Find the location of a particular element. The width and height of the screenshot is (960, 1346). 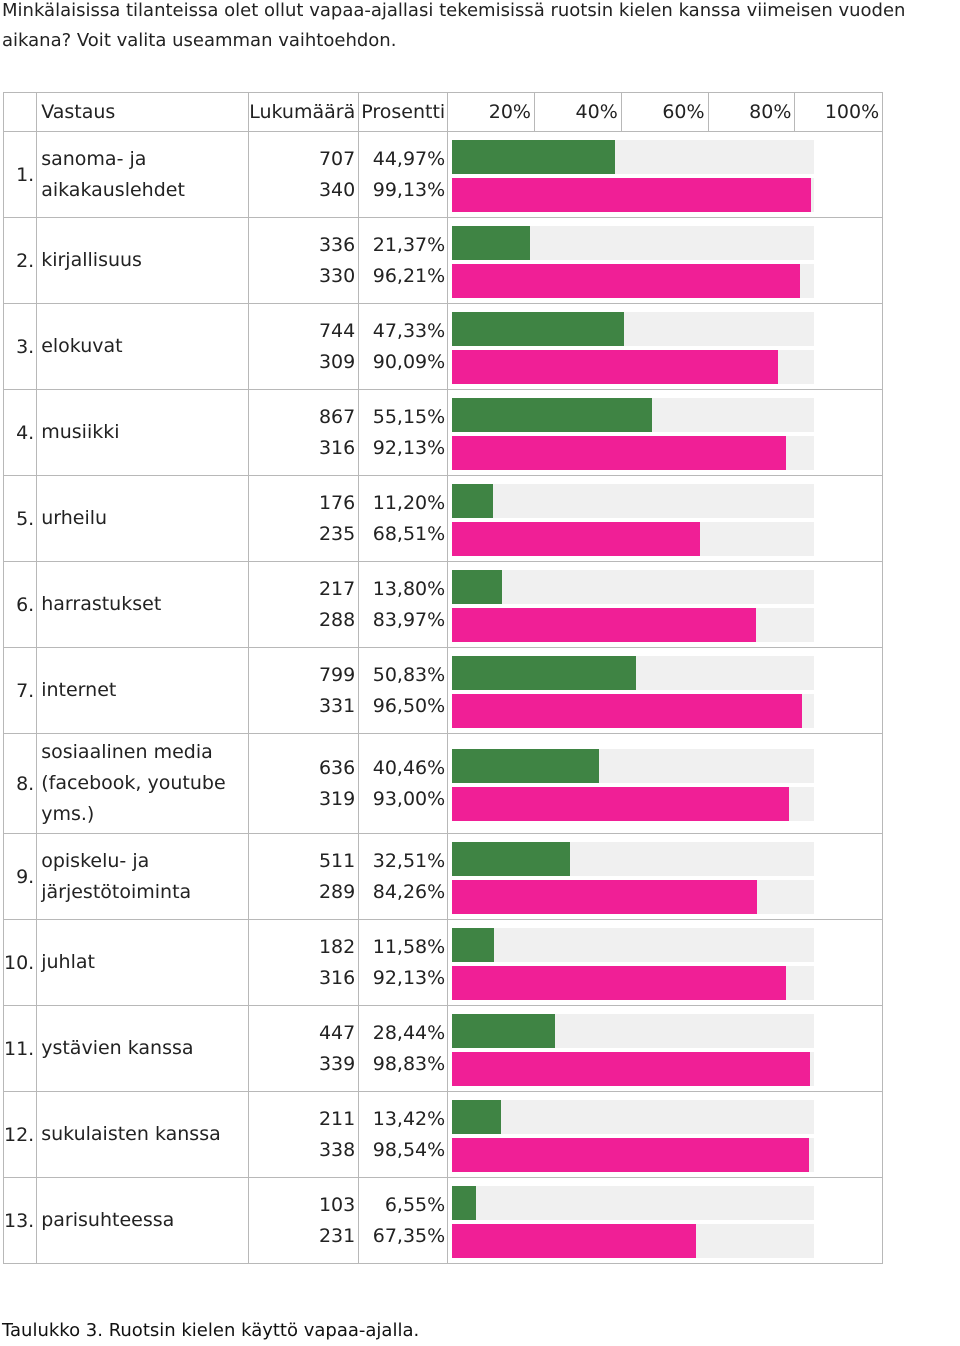

row-answer: juhlat is located at coordinates (143, 962).